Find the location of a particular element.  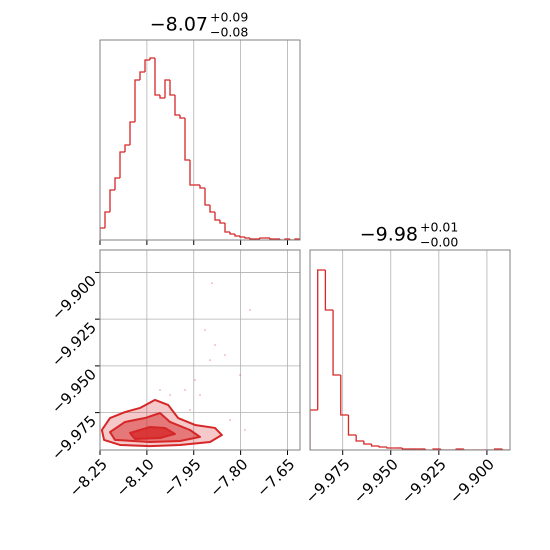

y-tick-label: −9.975 is located at coordinates (74, 438).